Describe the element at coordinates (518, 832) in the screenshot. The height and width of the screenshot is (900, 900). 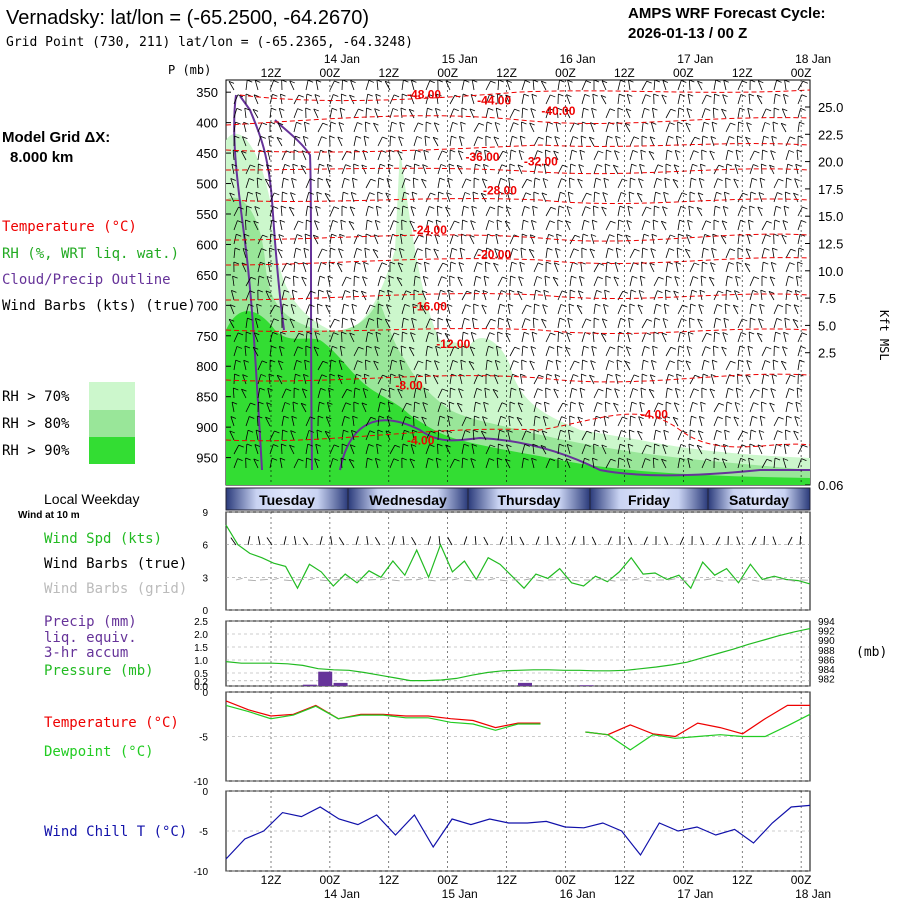
I see `wind-chill-line` at that location.